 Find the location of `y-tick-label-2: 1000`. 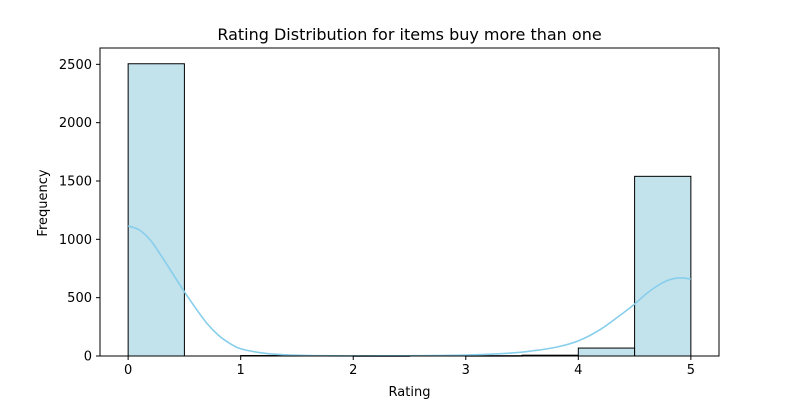

y-tick-label-2: 1000 is located at coordinates (75, 240).